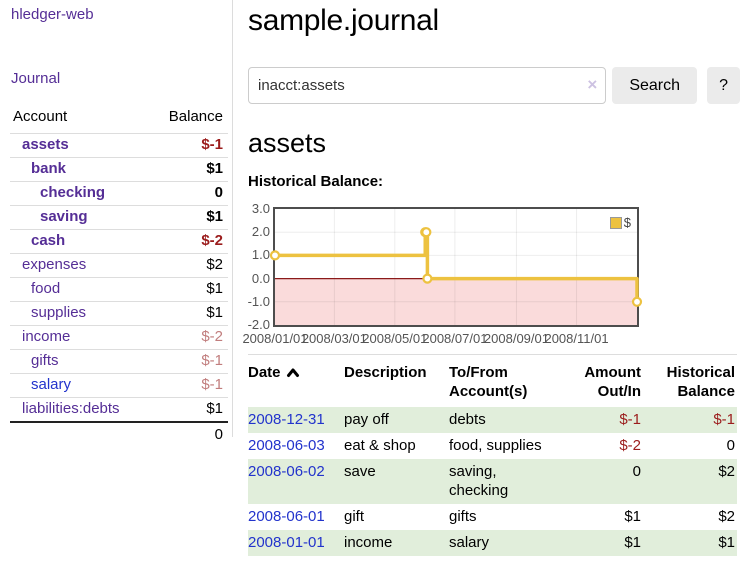  I want to click on account-row: checking 0, so click(119, 193).